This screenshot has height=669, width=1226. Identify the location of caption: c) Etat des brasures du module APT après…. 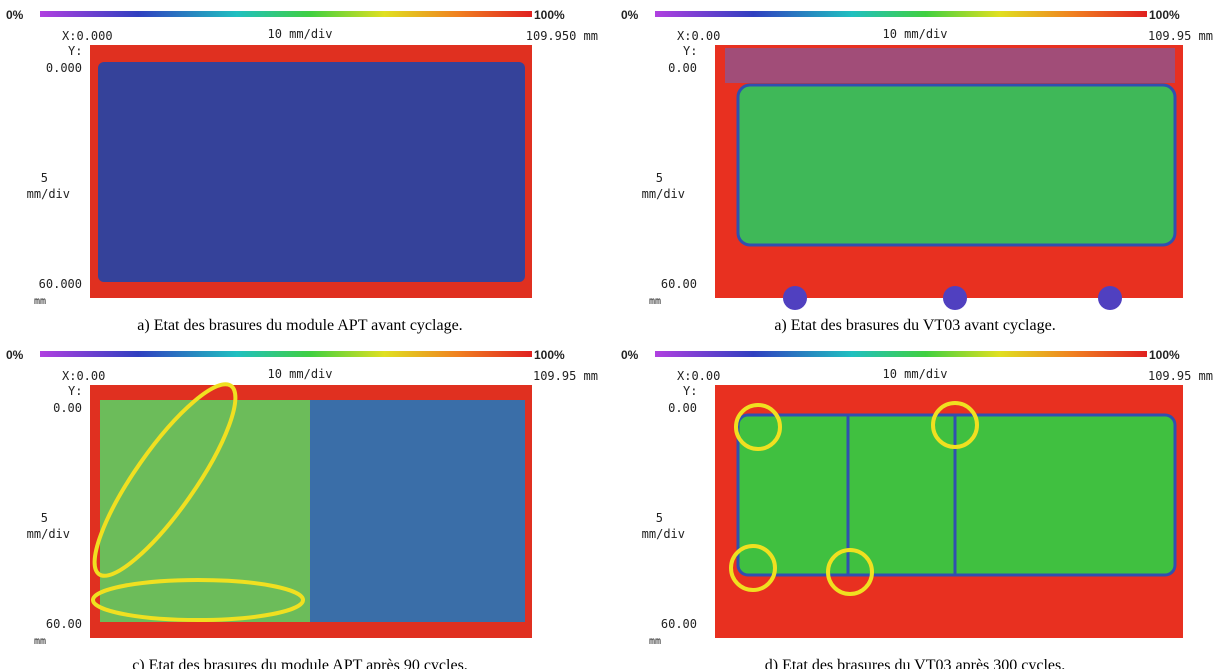
(300, 663).